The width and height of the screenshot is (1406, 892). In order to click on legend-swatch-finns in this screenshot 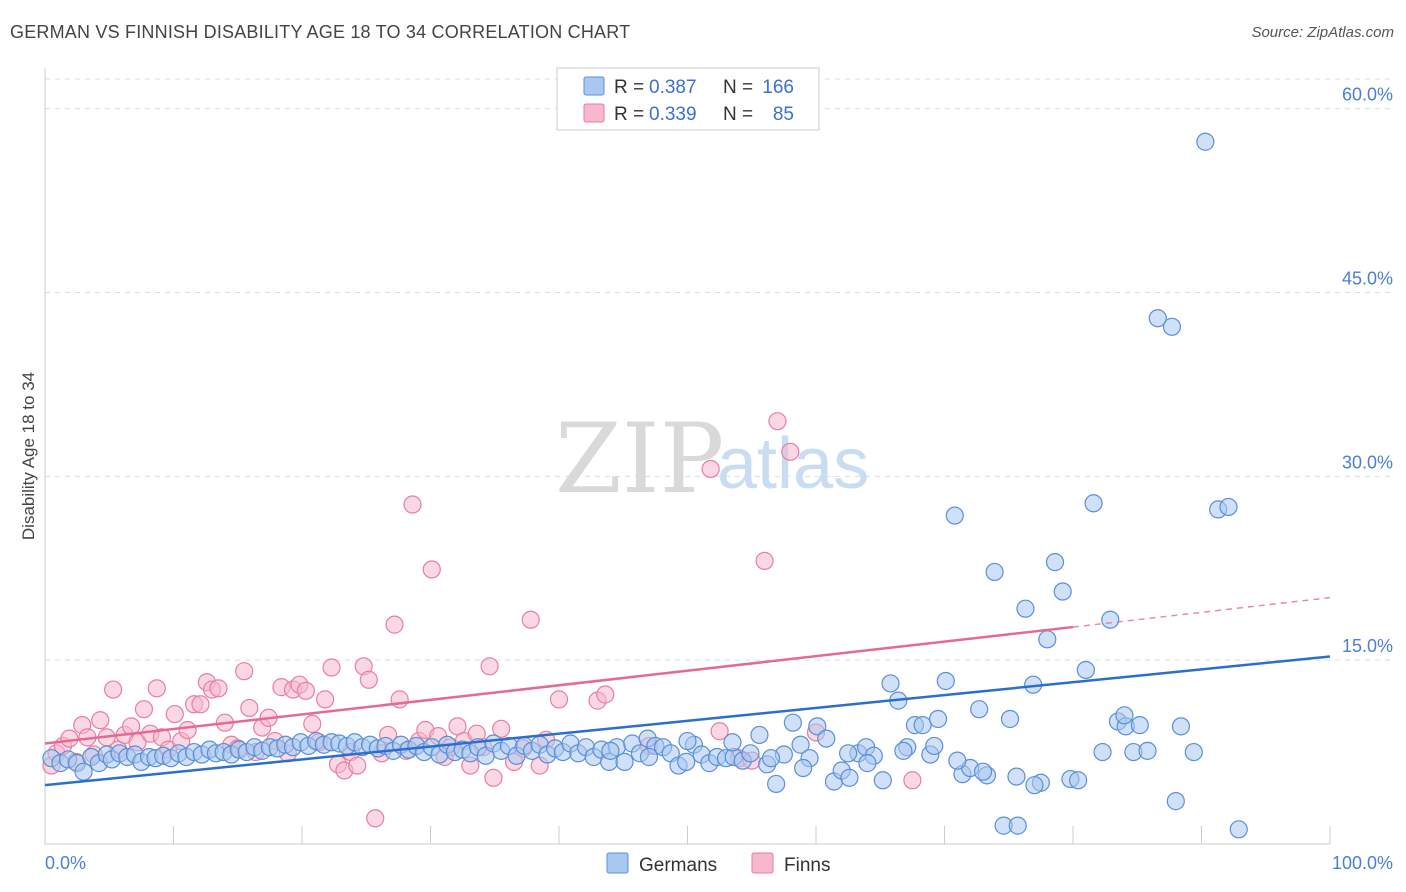, I will do `click(594, 113)`.